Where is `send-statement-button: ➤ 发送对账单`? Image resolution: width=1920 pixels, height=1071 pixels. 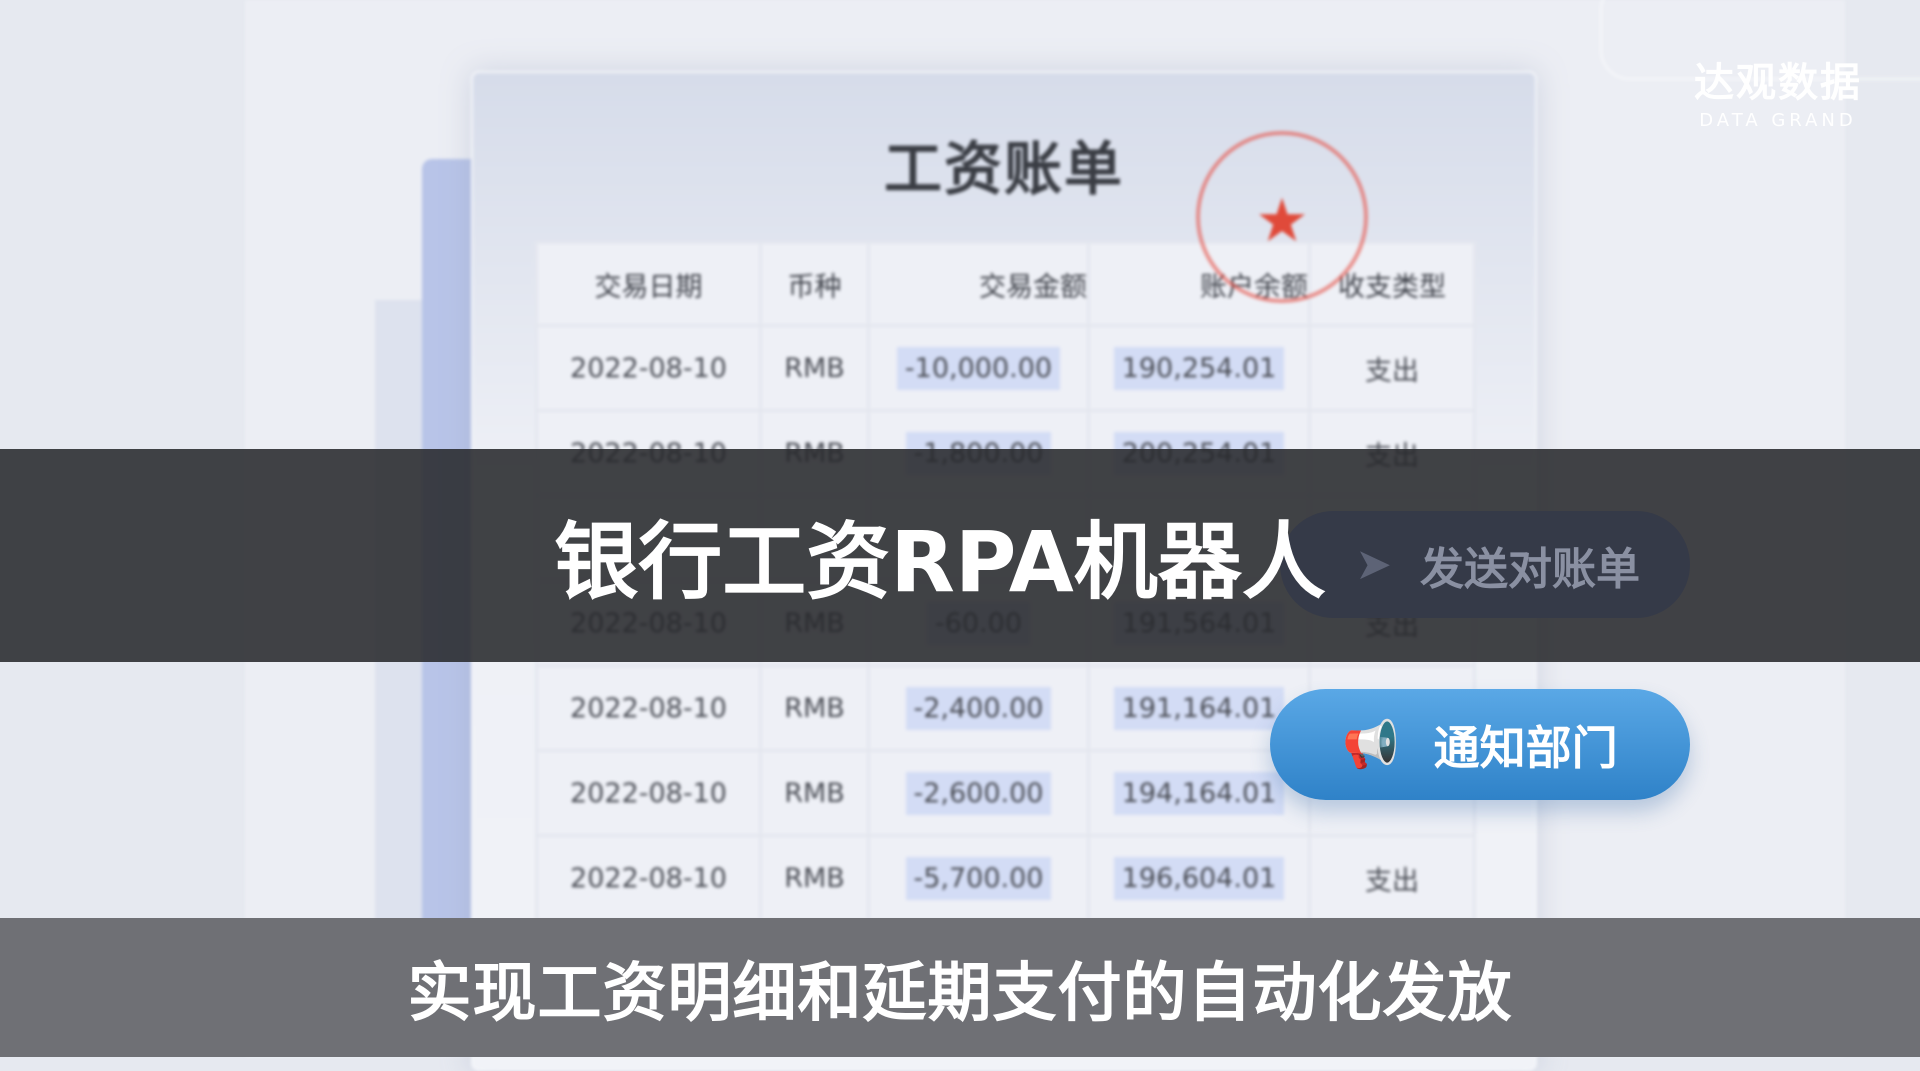 send-statement-button: ➤ 发送对账单 is located at coordinates (1485, 564).